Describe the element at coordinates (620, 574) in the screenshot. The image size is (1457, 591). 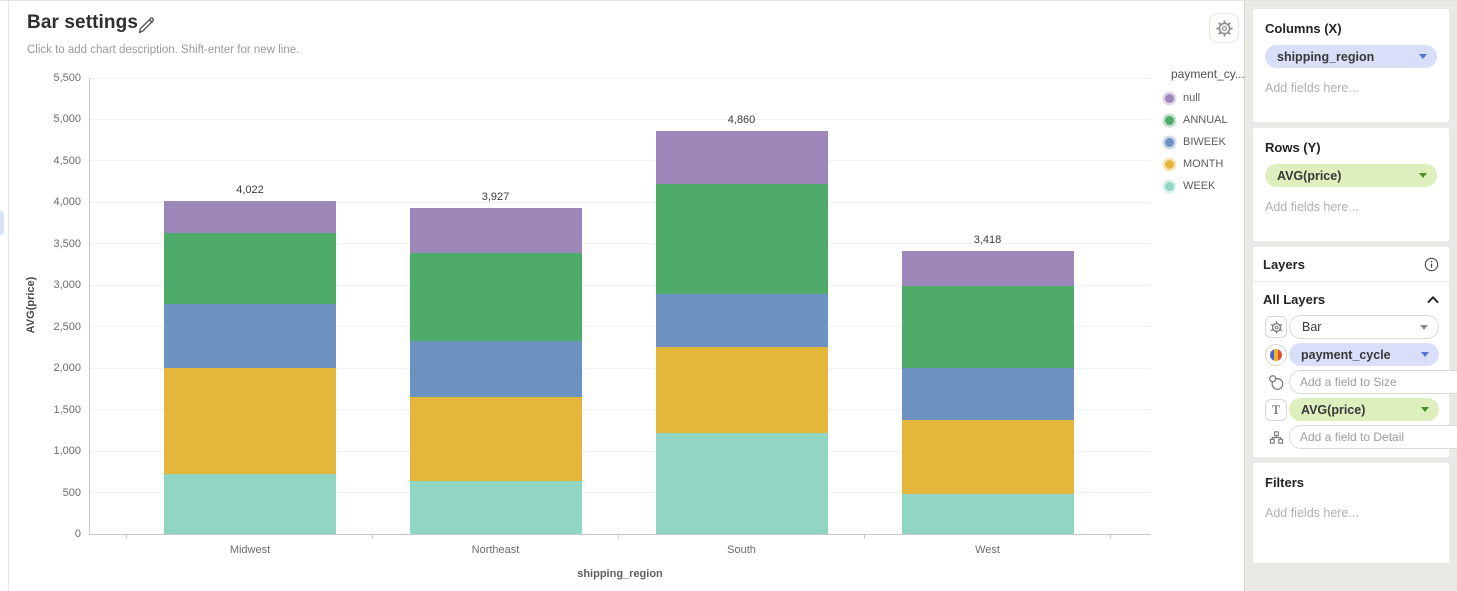
I see `x-axis-title: shipping_region` at that location.